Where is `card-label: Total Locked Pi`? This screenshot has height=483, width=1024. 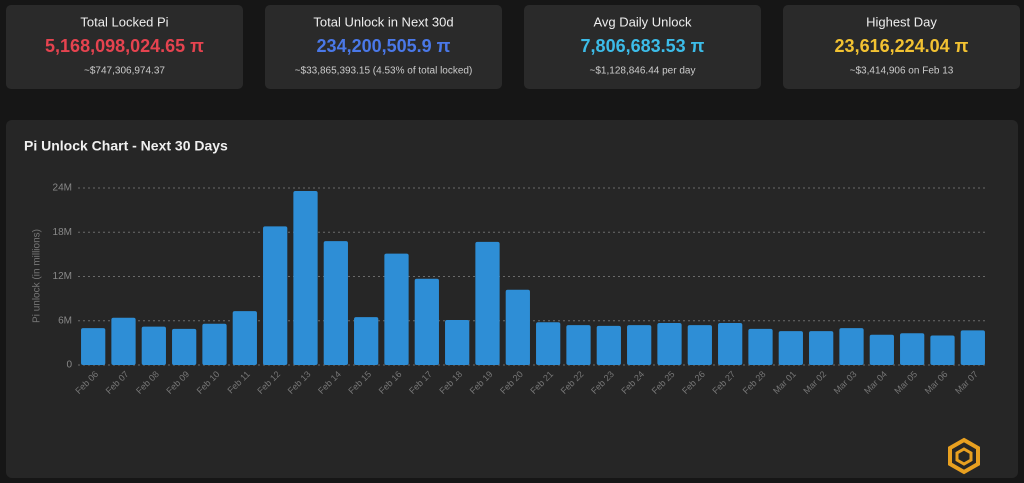
card-label: Total Locked Pi is located at coordinates (124, 21).